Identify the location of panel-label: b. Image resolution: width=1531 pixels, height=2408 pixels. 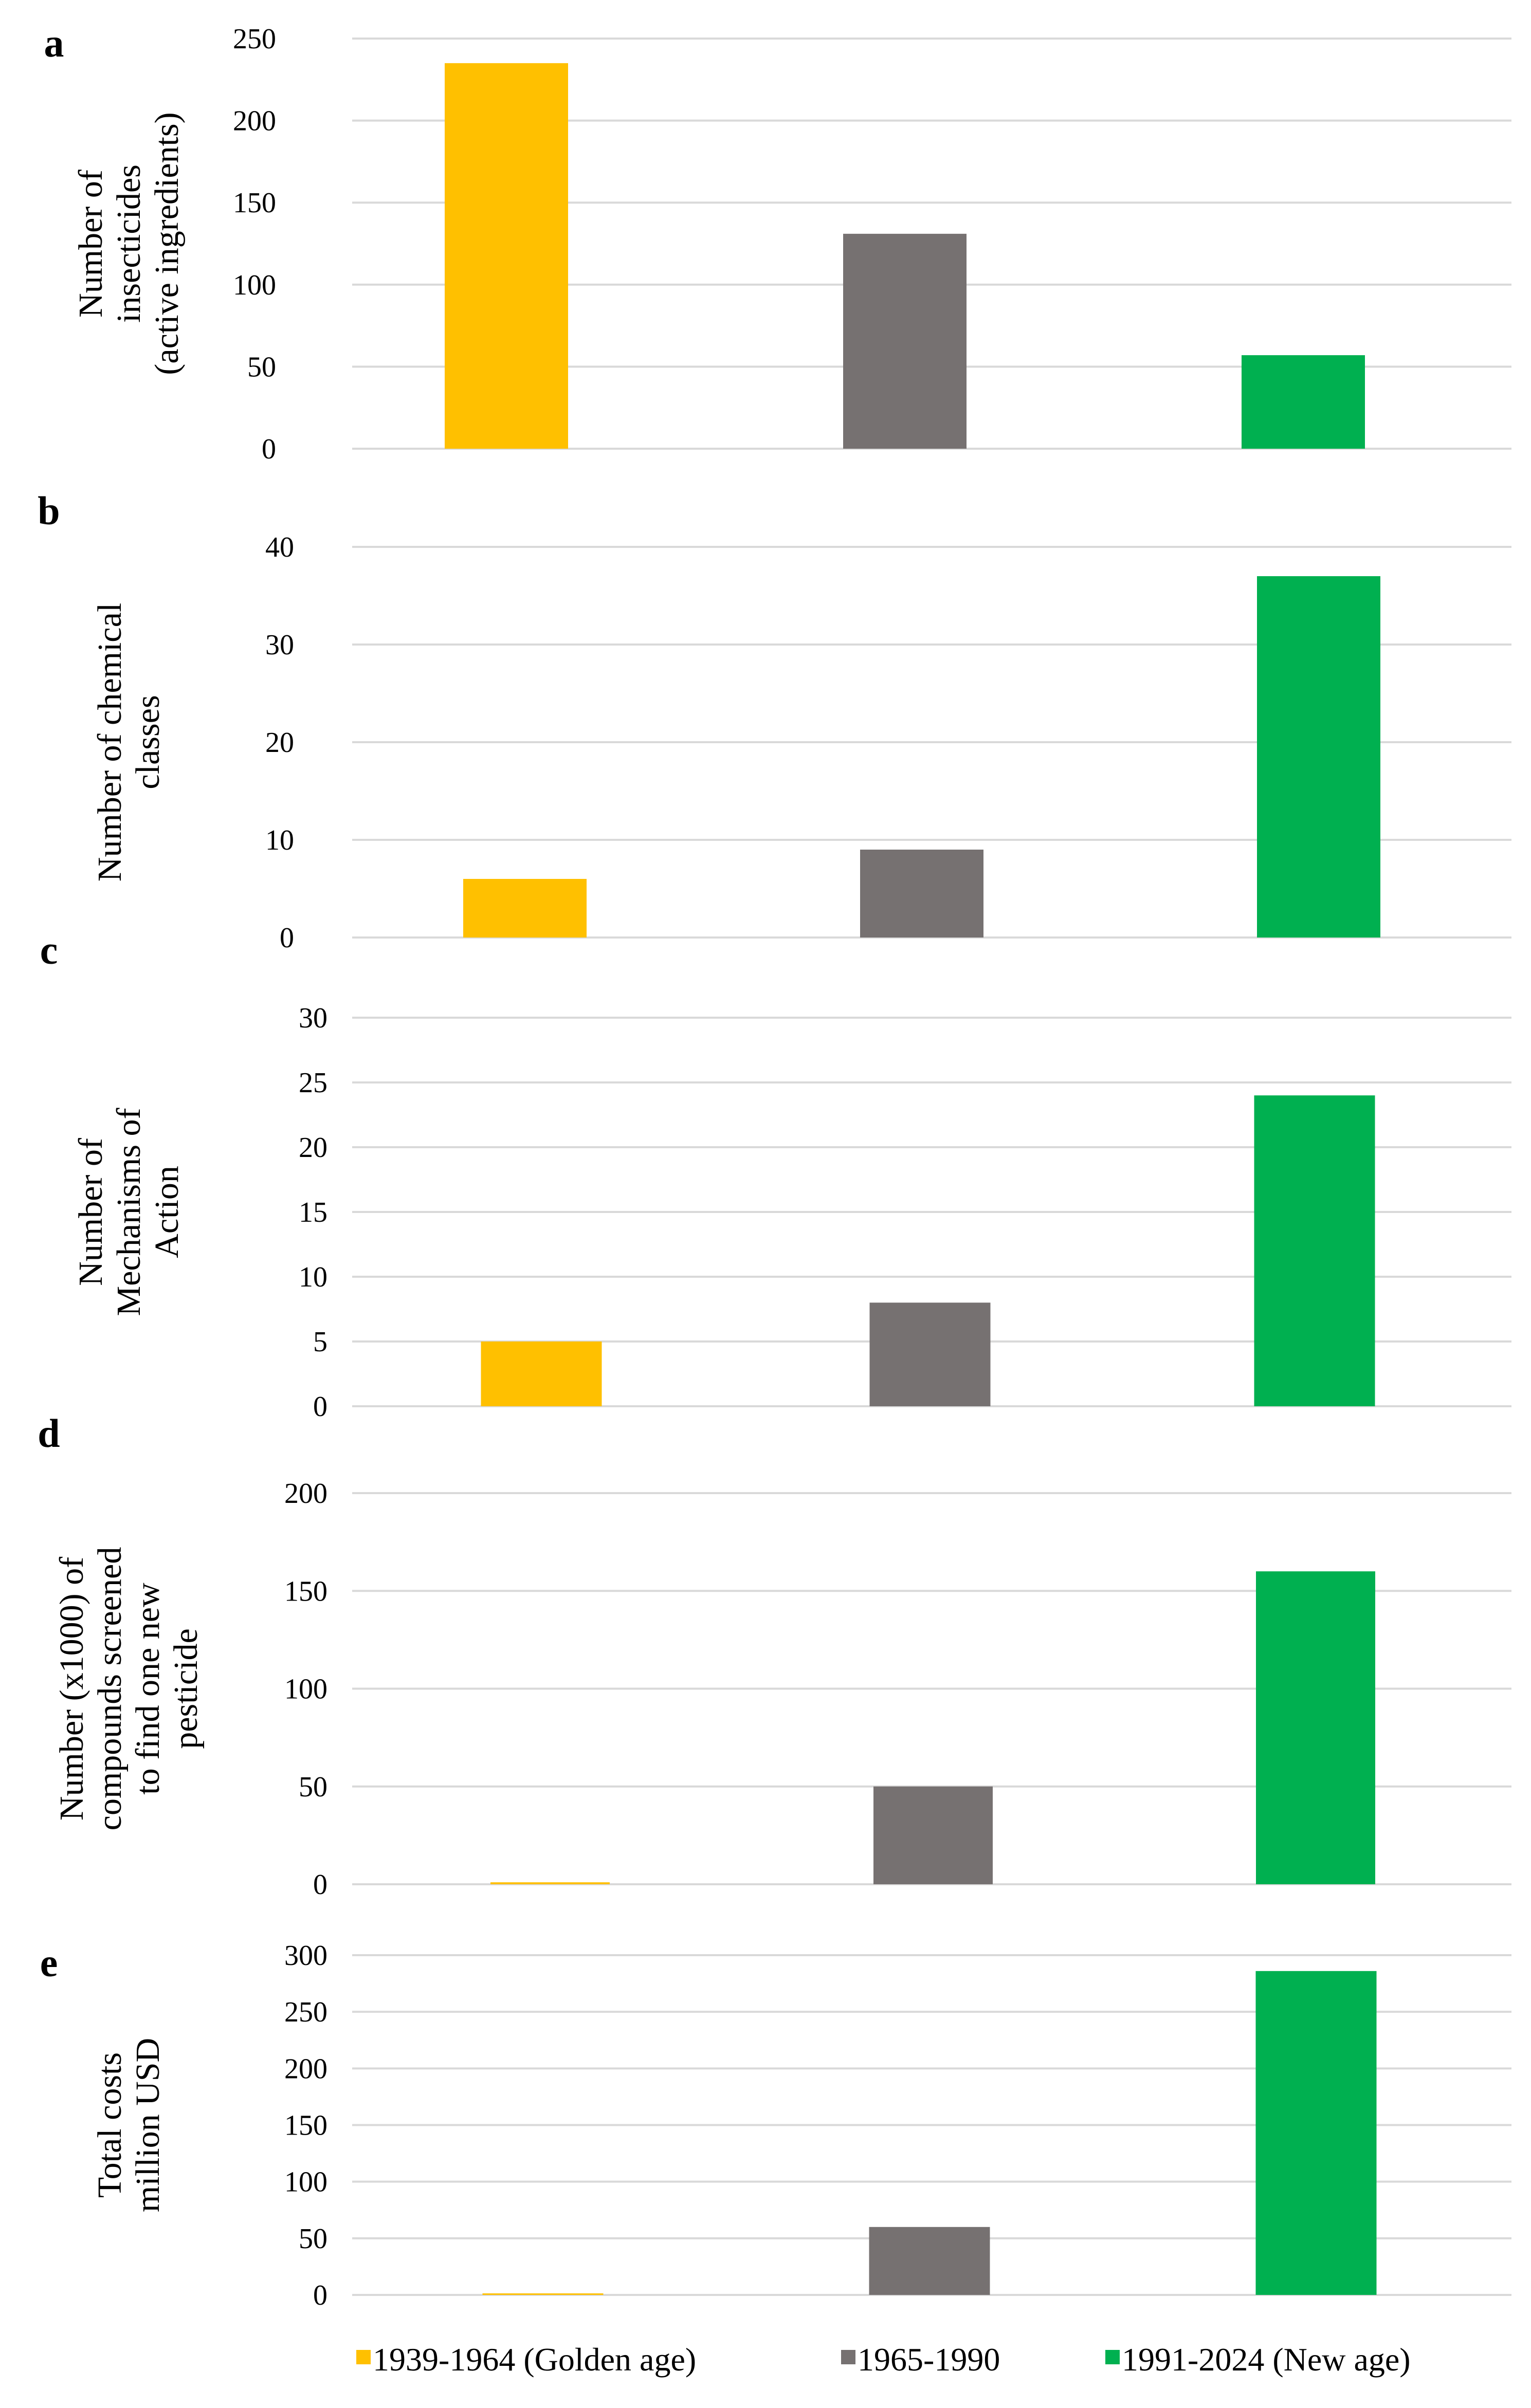
(49, 510).